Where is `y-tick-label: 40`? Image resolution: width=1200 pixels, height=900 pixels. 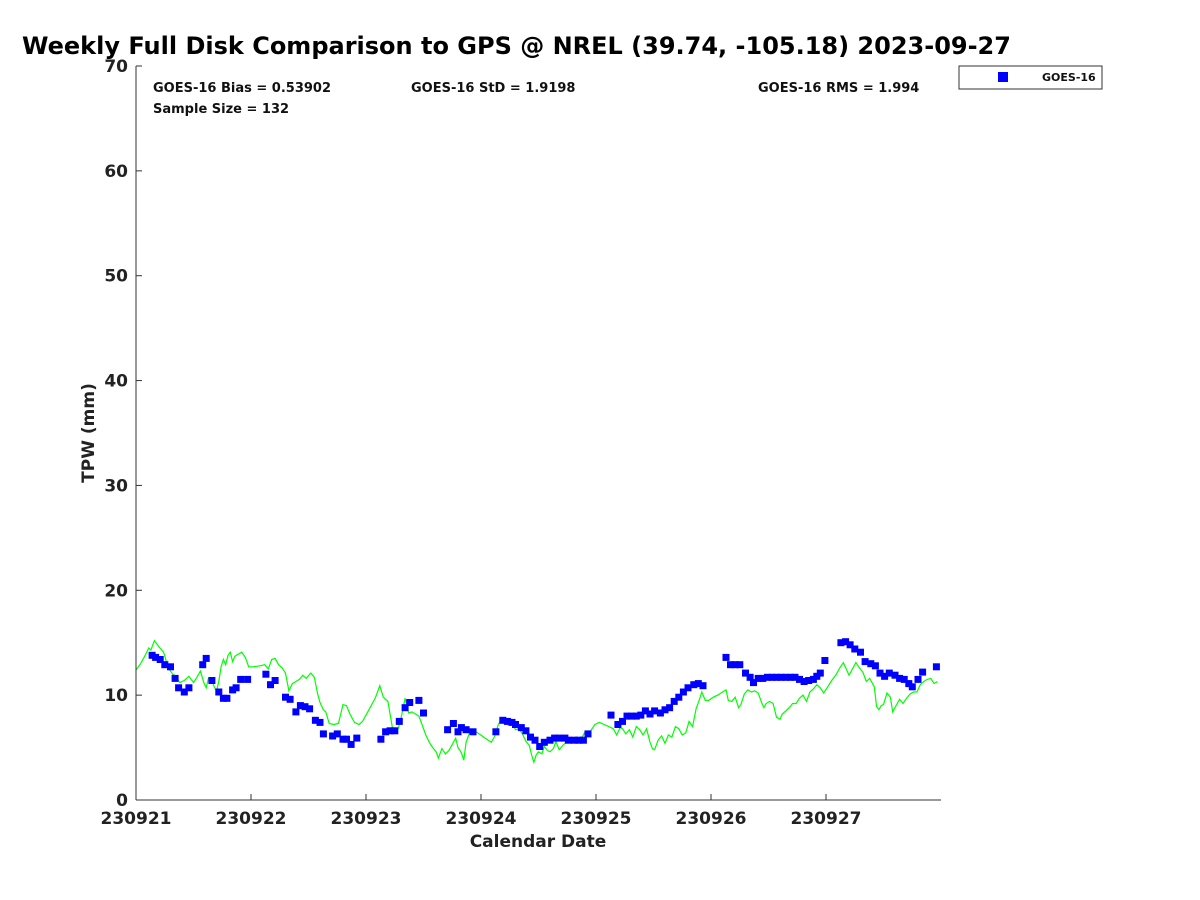 y-tick-label: 40 is located at coordinates (116, 382).